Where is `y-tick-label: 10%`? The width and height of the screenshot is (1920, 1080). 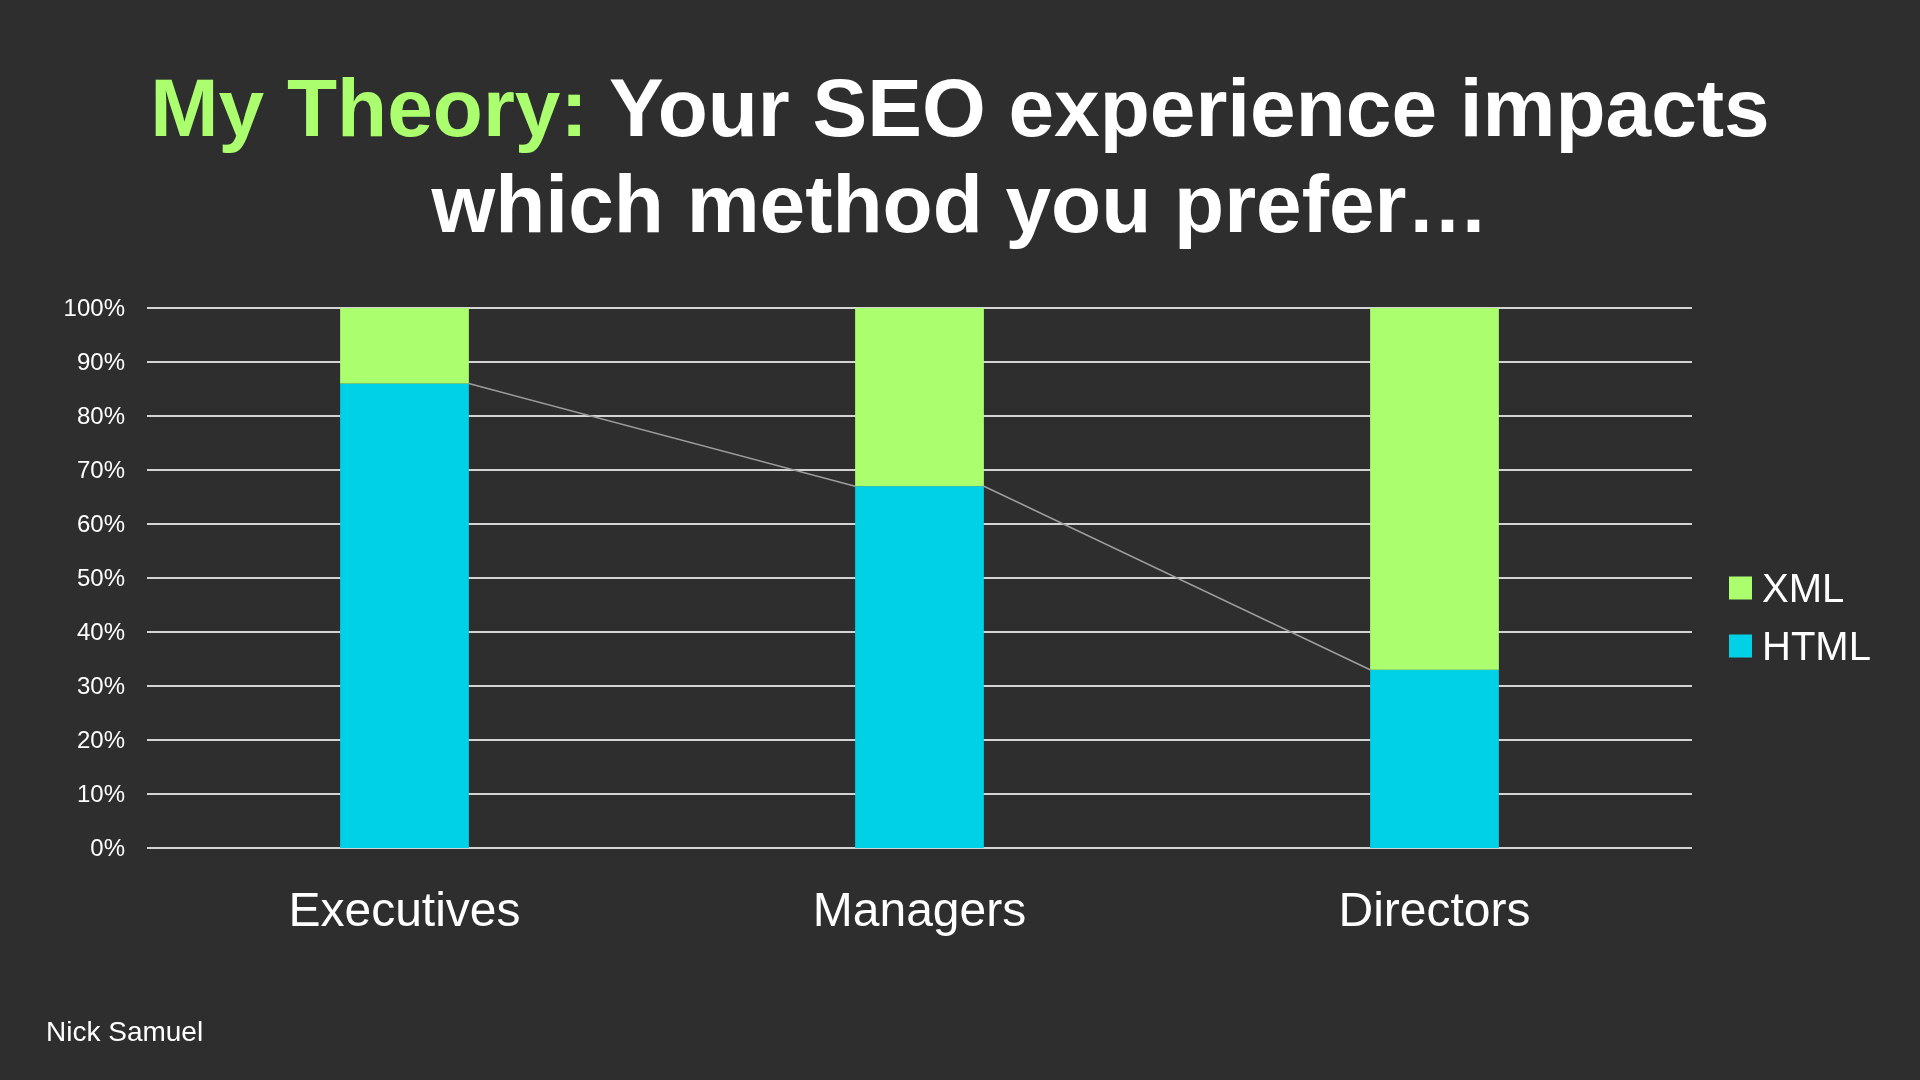
y-tick-label: 10% is located at coordinates (100, 794).